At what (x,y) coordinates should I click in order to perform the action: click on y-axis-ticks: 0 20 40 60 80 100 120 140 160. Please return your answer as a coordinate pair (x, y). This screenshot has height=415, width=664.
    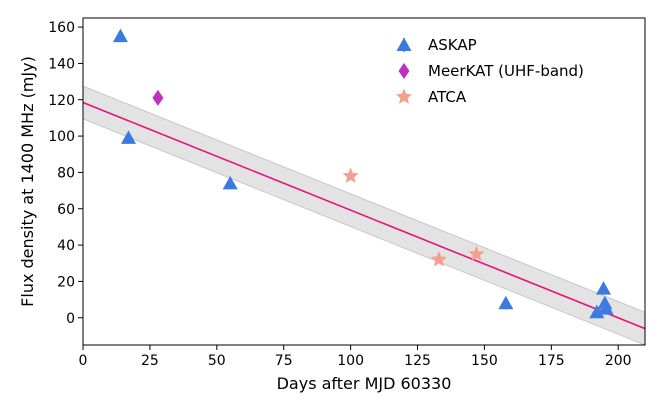
    Looking at the image, I should click on (65, 173).